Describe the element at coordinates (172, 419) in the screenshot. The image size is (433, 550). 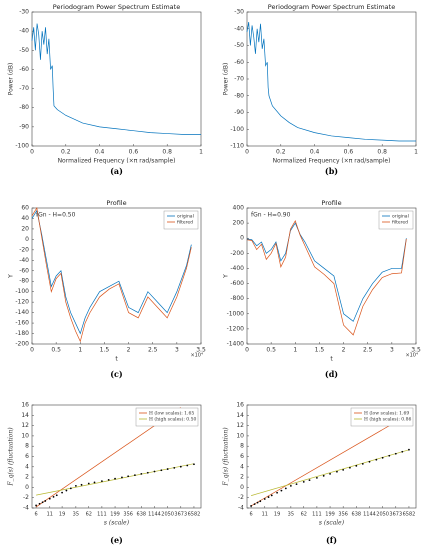
I see `legend-label: H (high scales): 0.50` at that location.